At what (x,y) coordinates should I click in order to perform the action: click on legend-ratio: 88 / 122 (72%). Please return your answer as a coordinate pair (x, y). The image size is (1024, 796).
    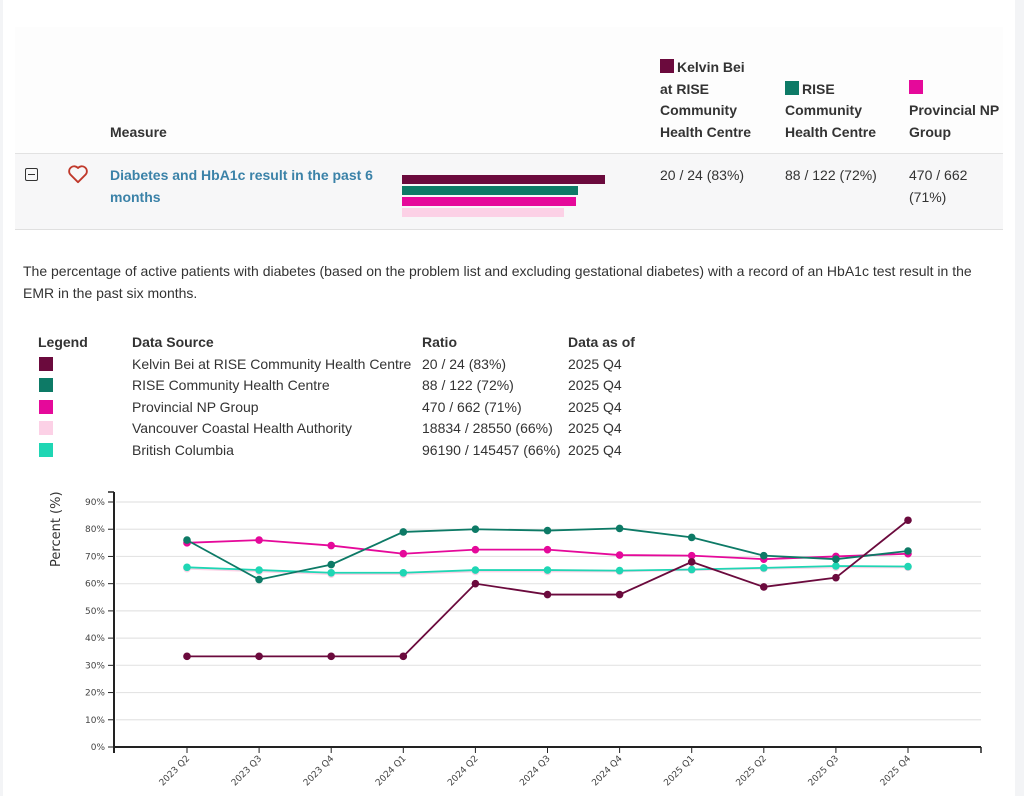
    Looking at the image, I should click on (468, 385).